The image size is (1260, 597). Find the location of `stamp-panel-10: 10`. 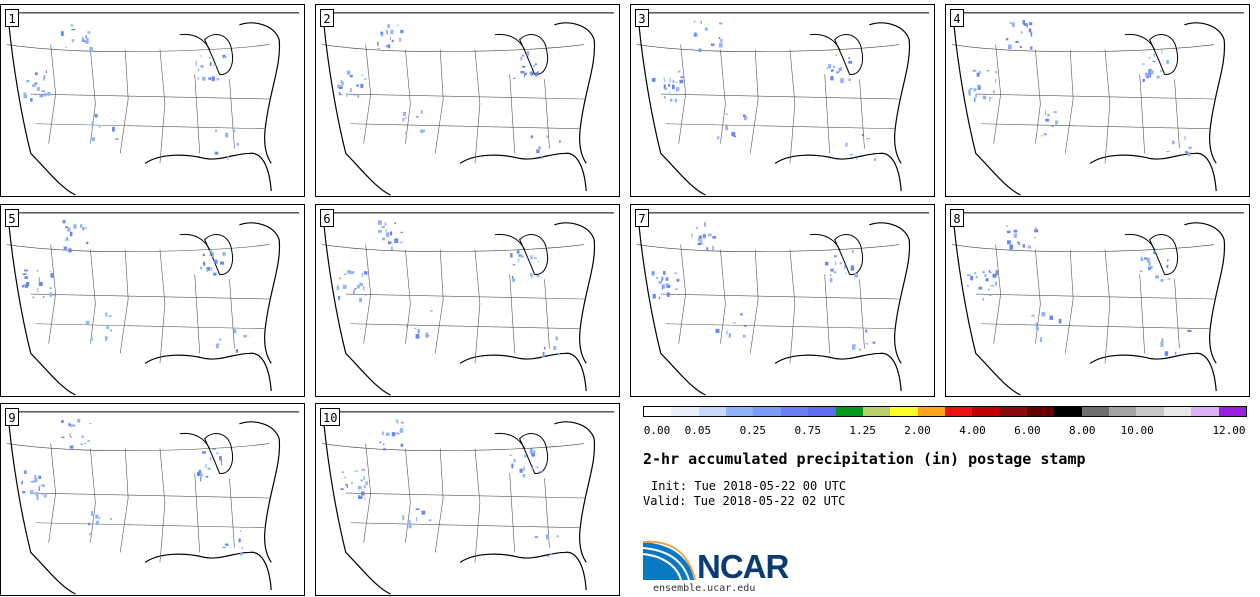

stamp-panel-10: 10 is located at coordinates (467, 499).